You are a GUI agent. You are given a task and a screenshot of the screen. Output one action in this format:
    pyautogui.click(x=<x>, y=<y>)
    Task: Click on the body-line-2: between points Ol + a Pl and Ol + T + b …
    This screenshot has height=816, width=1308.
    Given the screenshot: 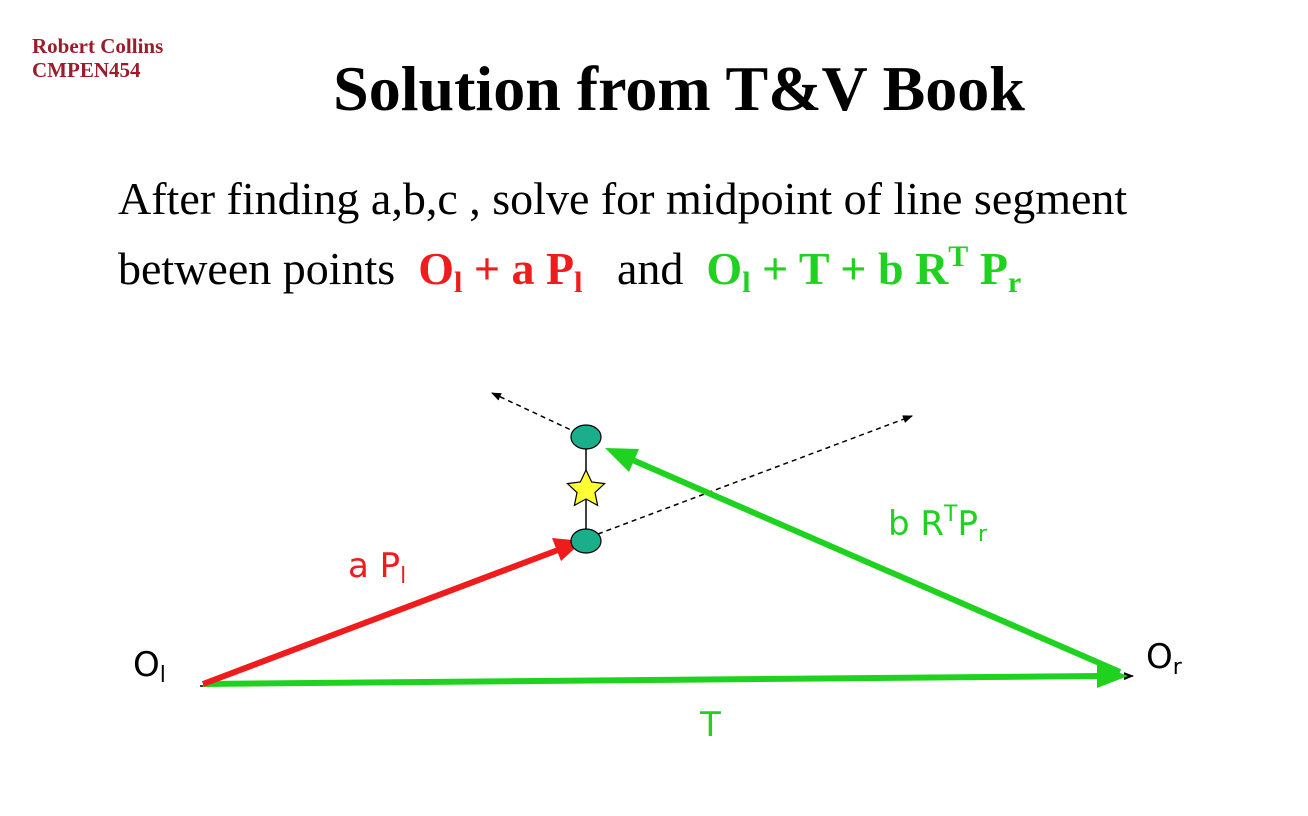 What is the action you would take?
    pyautogui.click(x=622, y=270)
    